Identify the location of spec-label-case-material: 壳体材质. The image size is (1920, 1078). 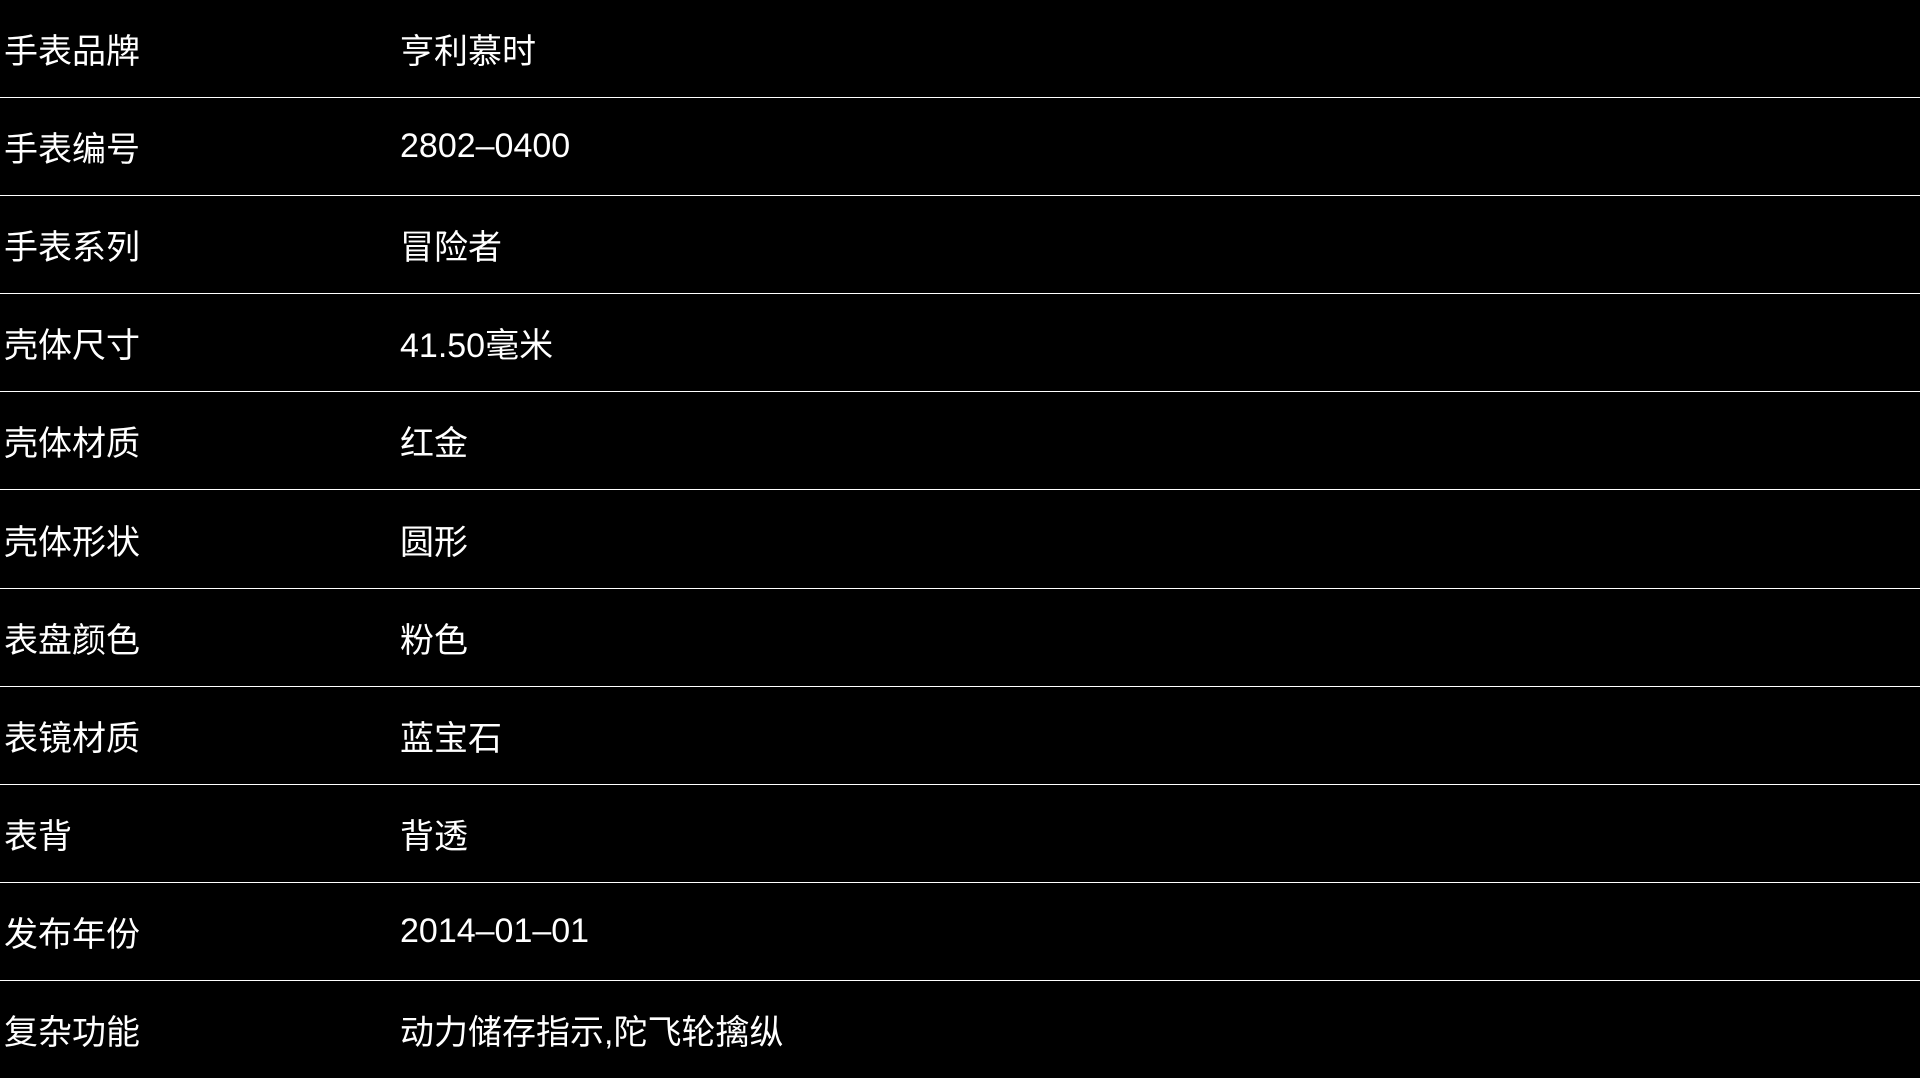
(72, 444).